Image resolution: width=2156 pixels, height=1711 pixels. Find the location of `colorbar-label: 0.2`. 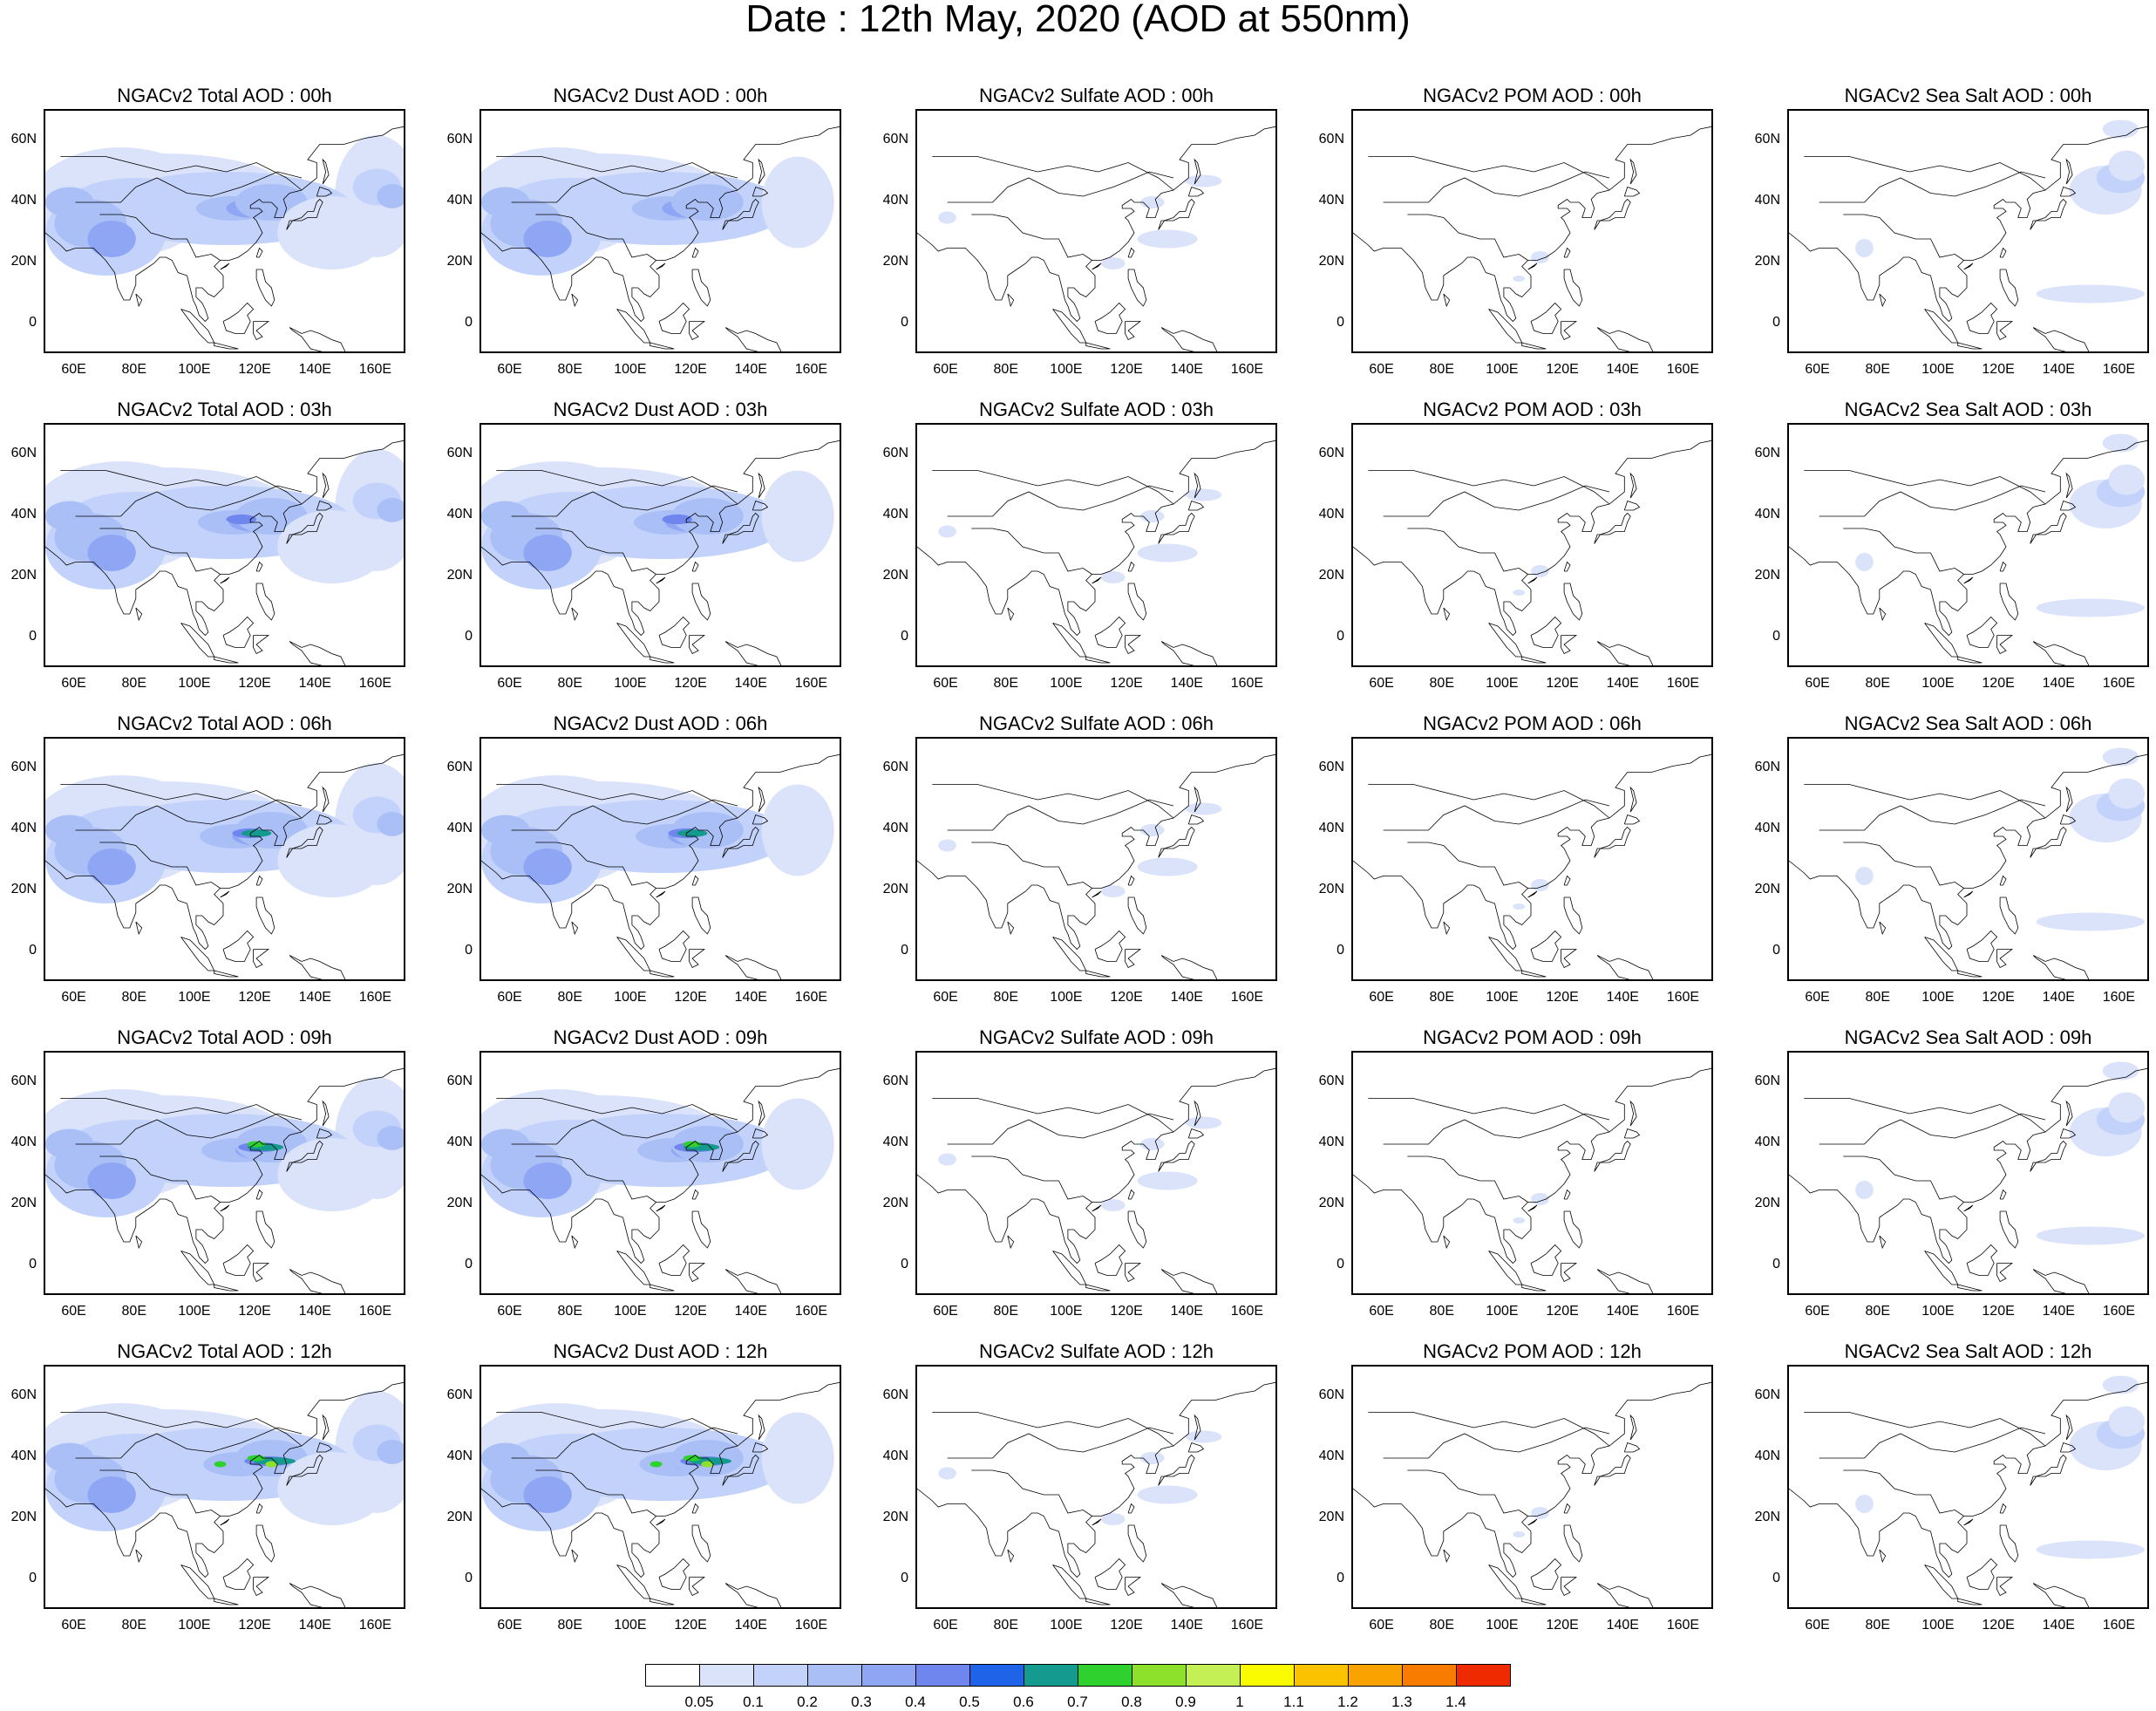

colorbar-label: 0.2 is located at coordinates (807, 1702).